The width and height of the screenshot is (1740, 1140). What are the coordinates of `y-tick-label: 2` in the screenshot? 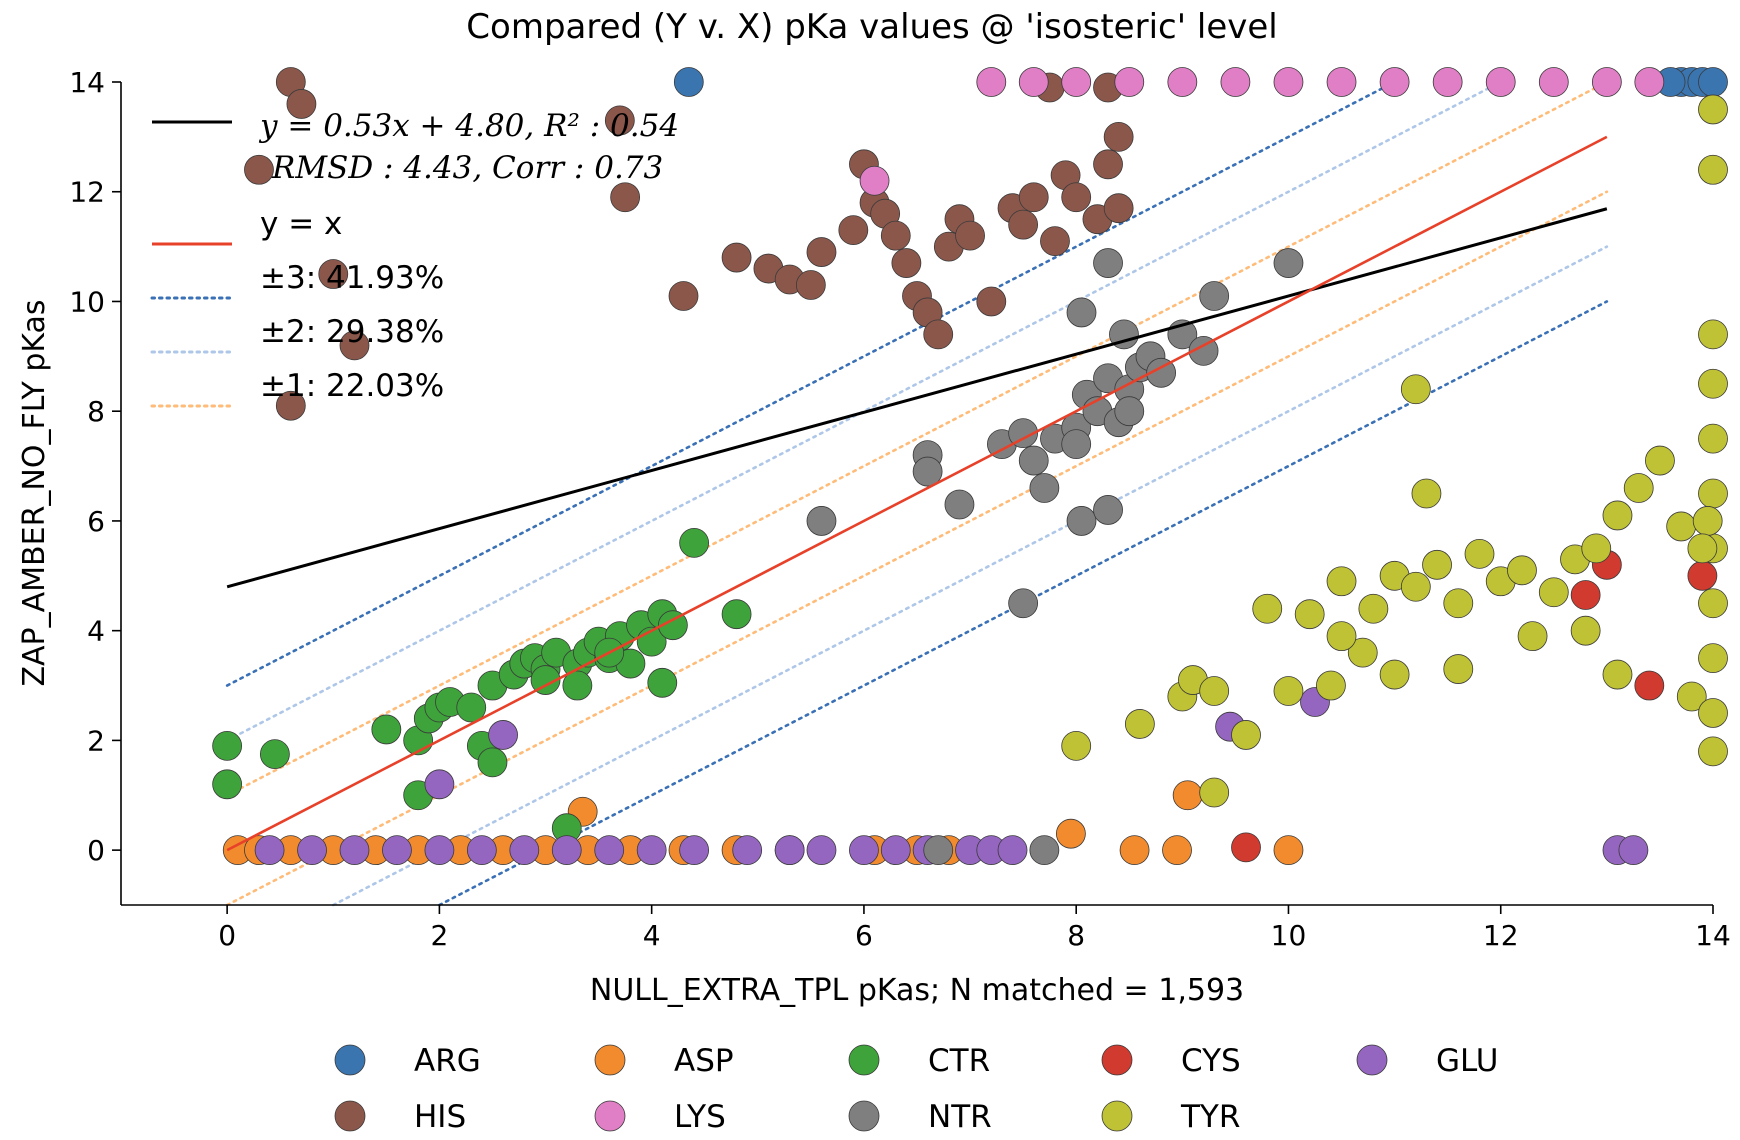 It's located at (96, 740).